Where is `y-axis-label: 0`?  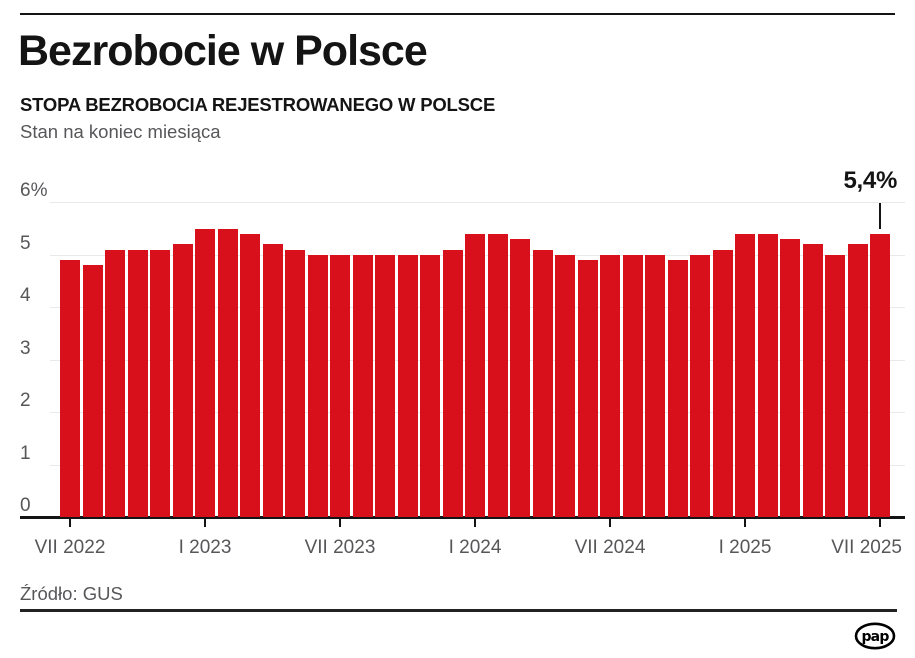 y-axis-label: 0 is located at coordinates (25, 505).